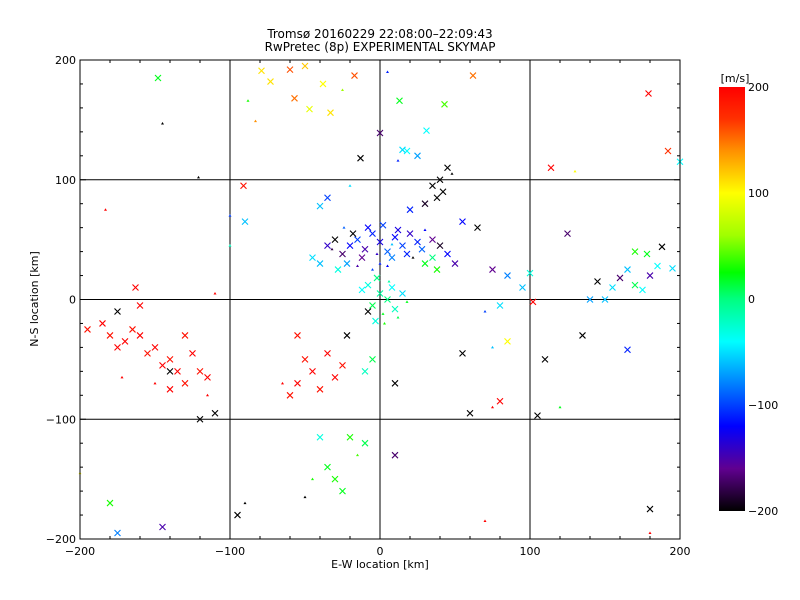 This screenshot has height=600, width=800. I want to click on colorbar-tick-label: −100, so click(763, 405).